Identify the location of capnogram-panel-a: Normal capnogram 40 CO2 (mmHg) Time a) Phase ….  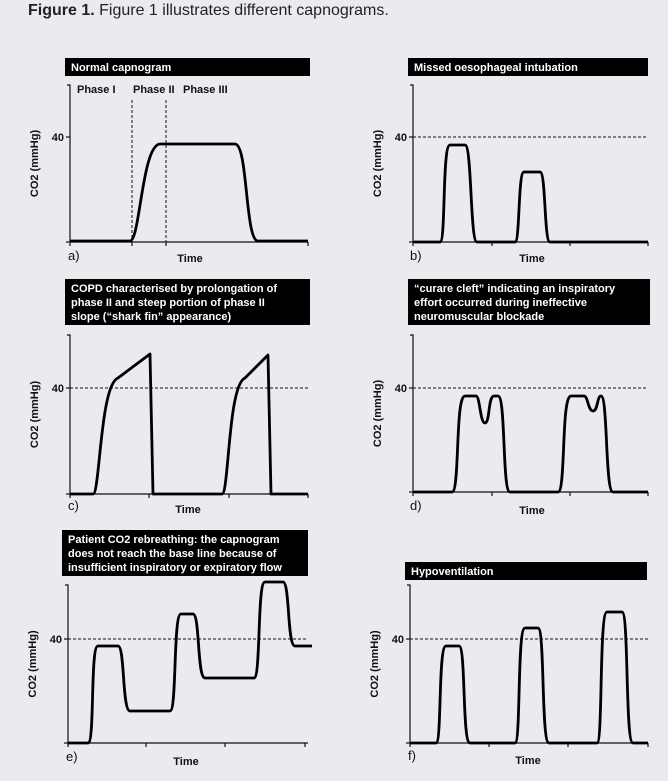
(169, 161).